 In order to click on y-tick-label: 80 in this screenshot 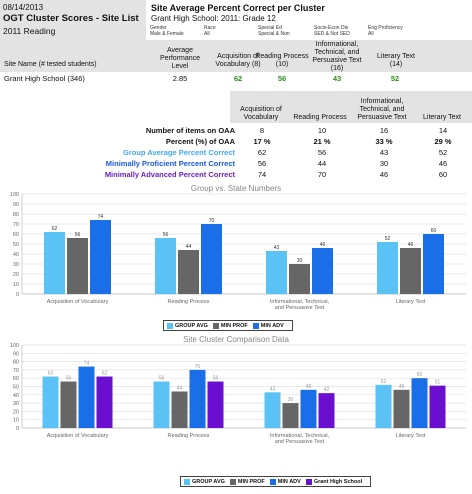, I will do `click(16, 215)`.